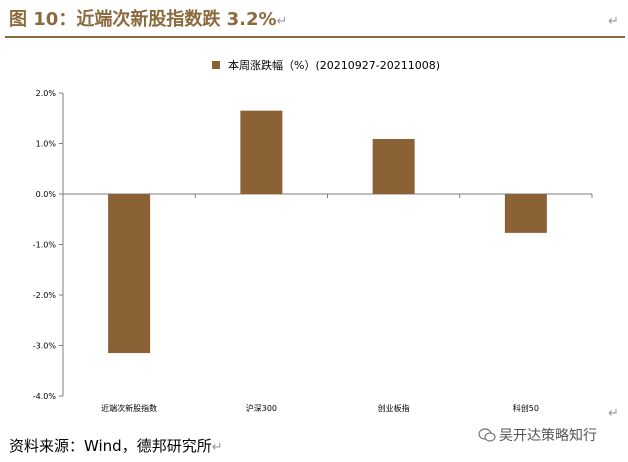  Describe the element at coordinates (143, 19) in the screenshot. I see `figure-title-text: 图 10：近端次新股指数跌 3.2%` at that location.